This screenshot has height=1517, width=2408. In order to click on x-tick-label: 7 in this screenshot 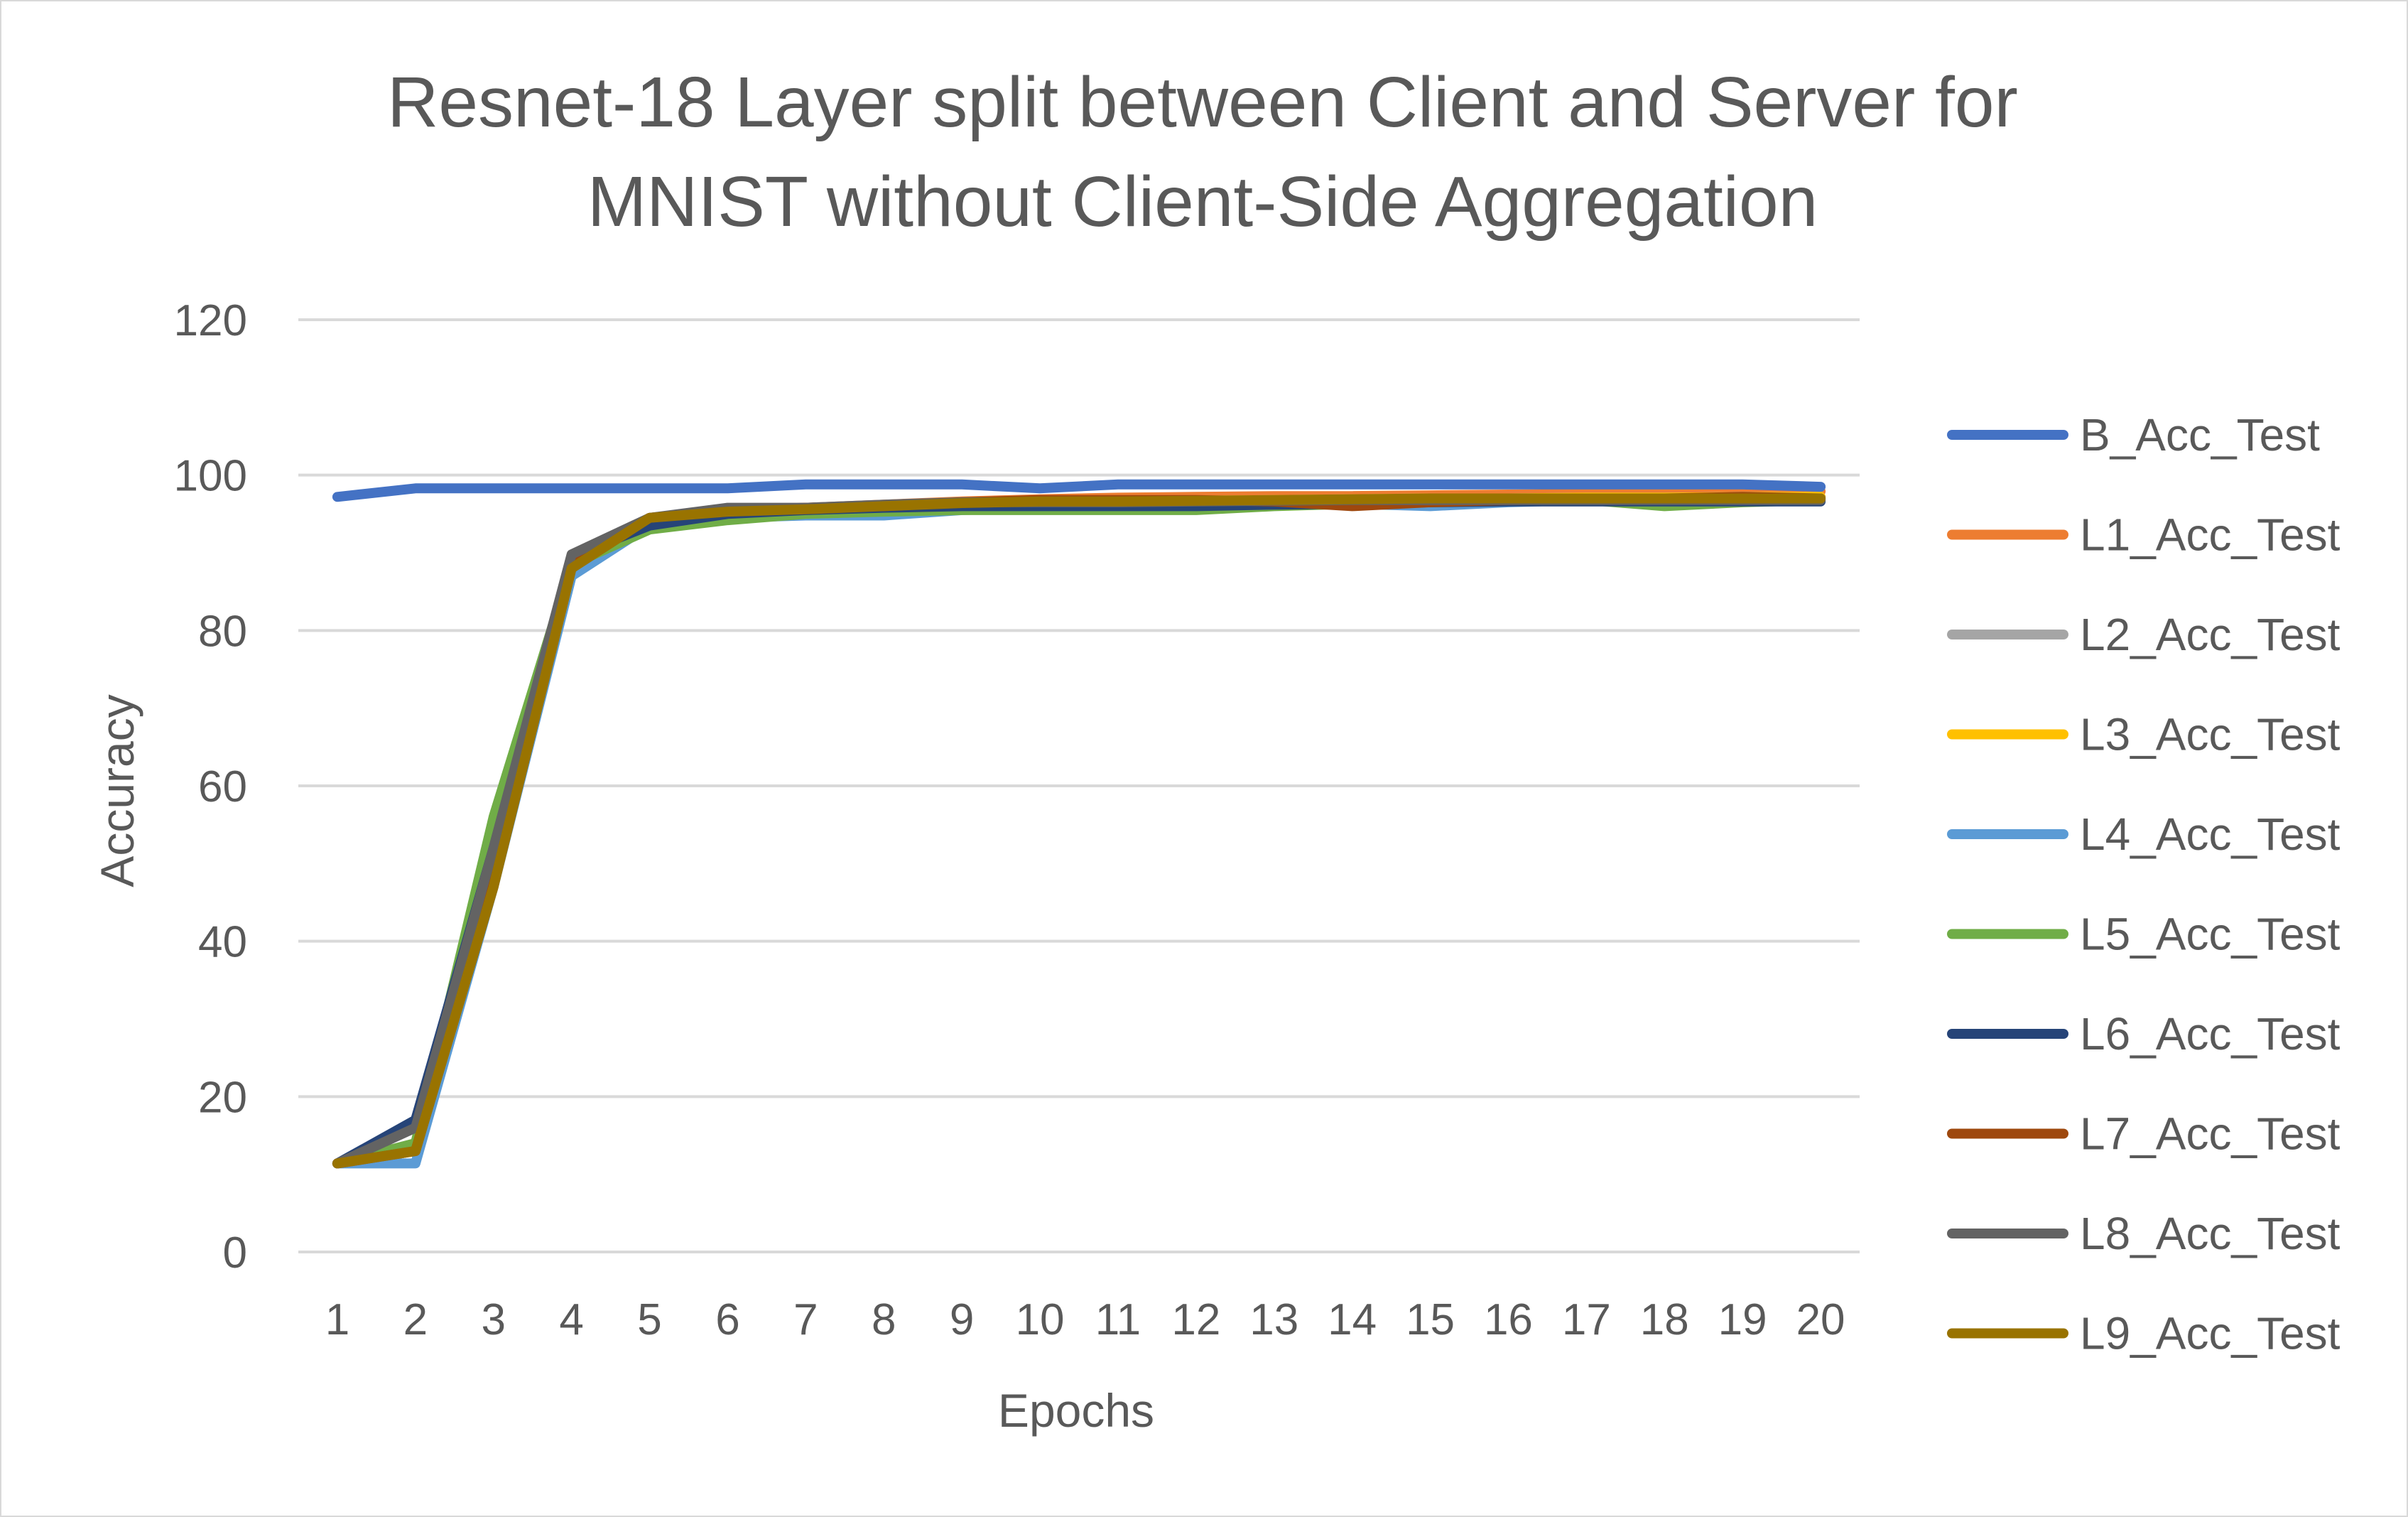, I will do `click(806, 1319)`.